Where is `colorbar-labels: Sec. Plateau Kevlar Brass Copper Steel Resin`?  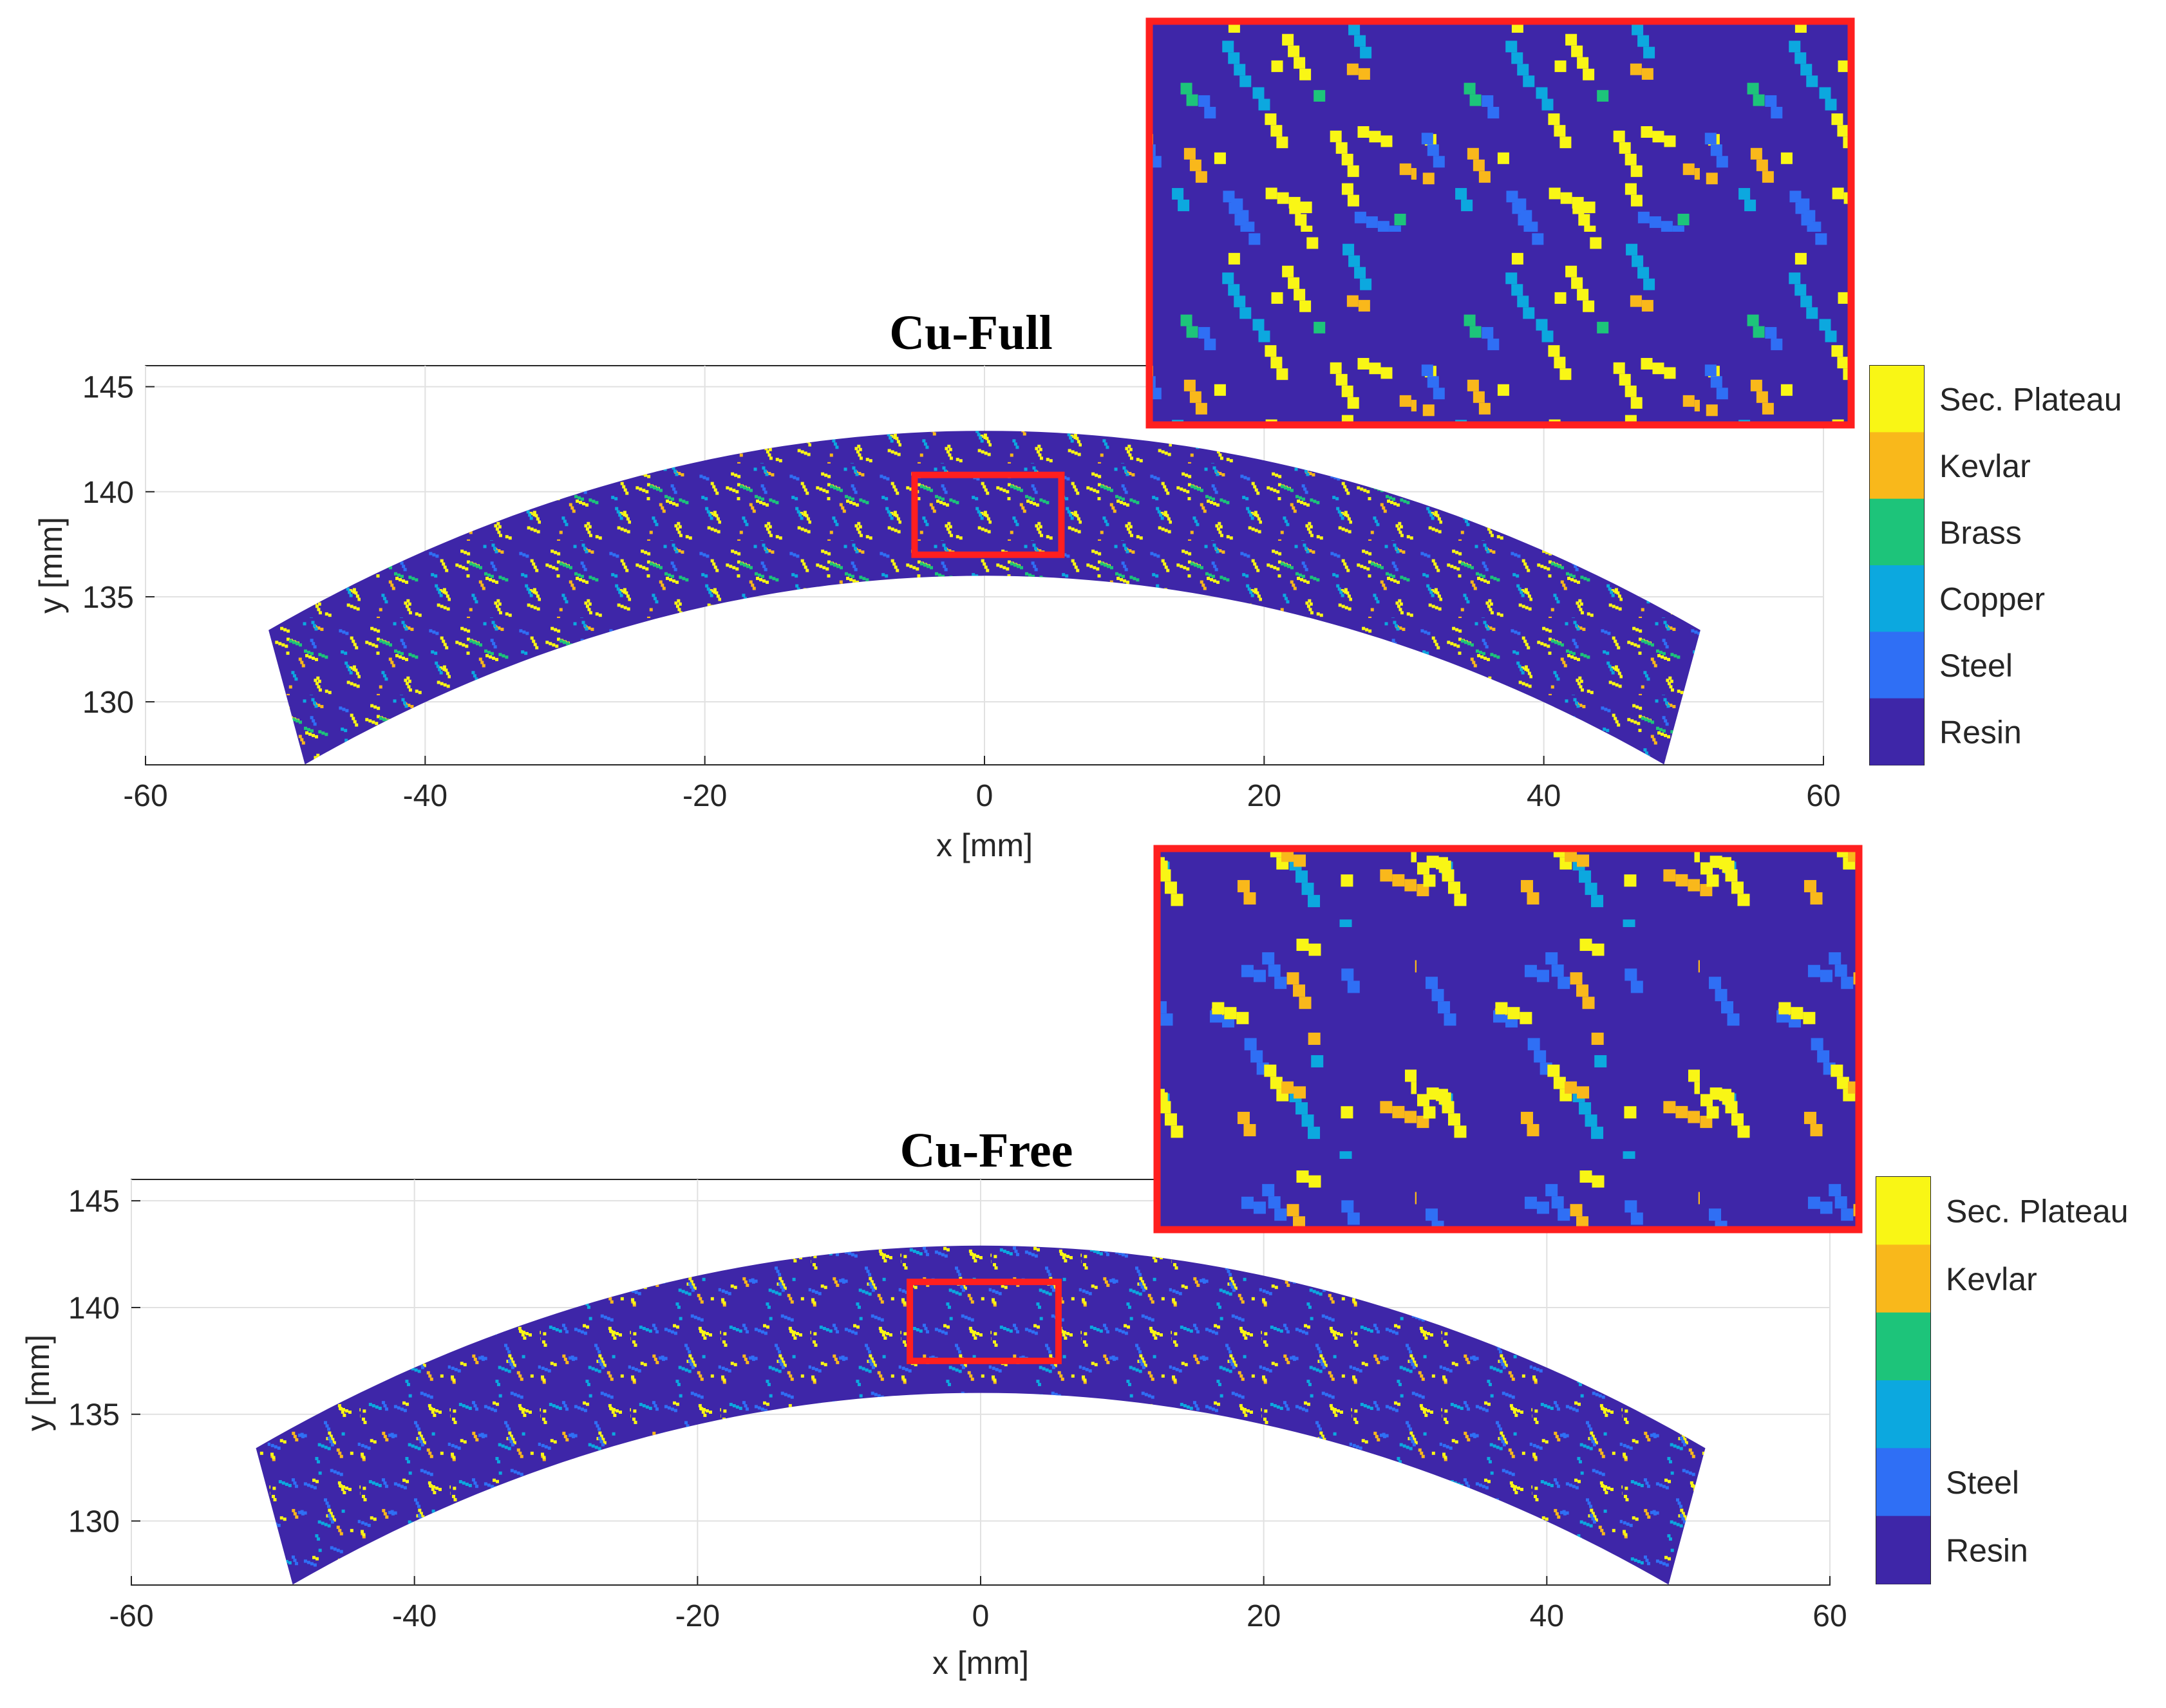 colorbar-labels: Sec. Plateau Kevlar Brass Copper Steel Resin is located at coordinates (2031, 566).